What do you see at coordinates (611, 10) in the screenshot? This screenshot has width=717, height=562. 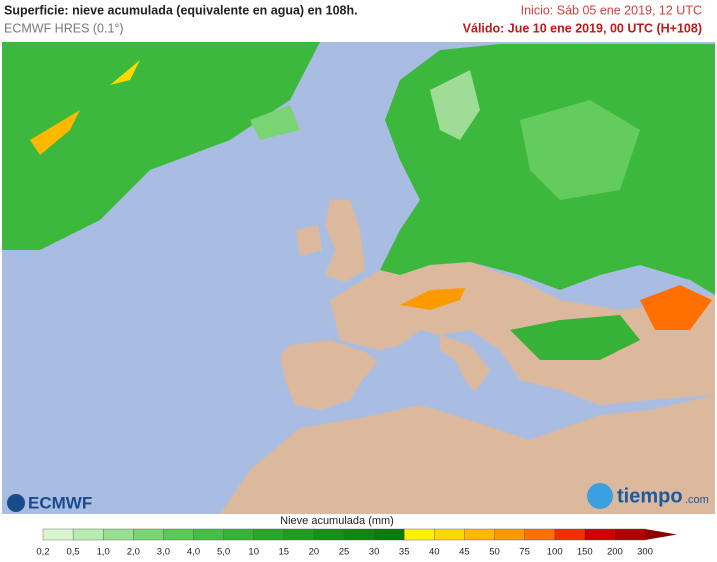 I see `init-label: Inicio: Sáb 05 ene 2019, 12 UTC` at bounding box center [611, 10].